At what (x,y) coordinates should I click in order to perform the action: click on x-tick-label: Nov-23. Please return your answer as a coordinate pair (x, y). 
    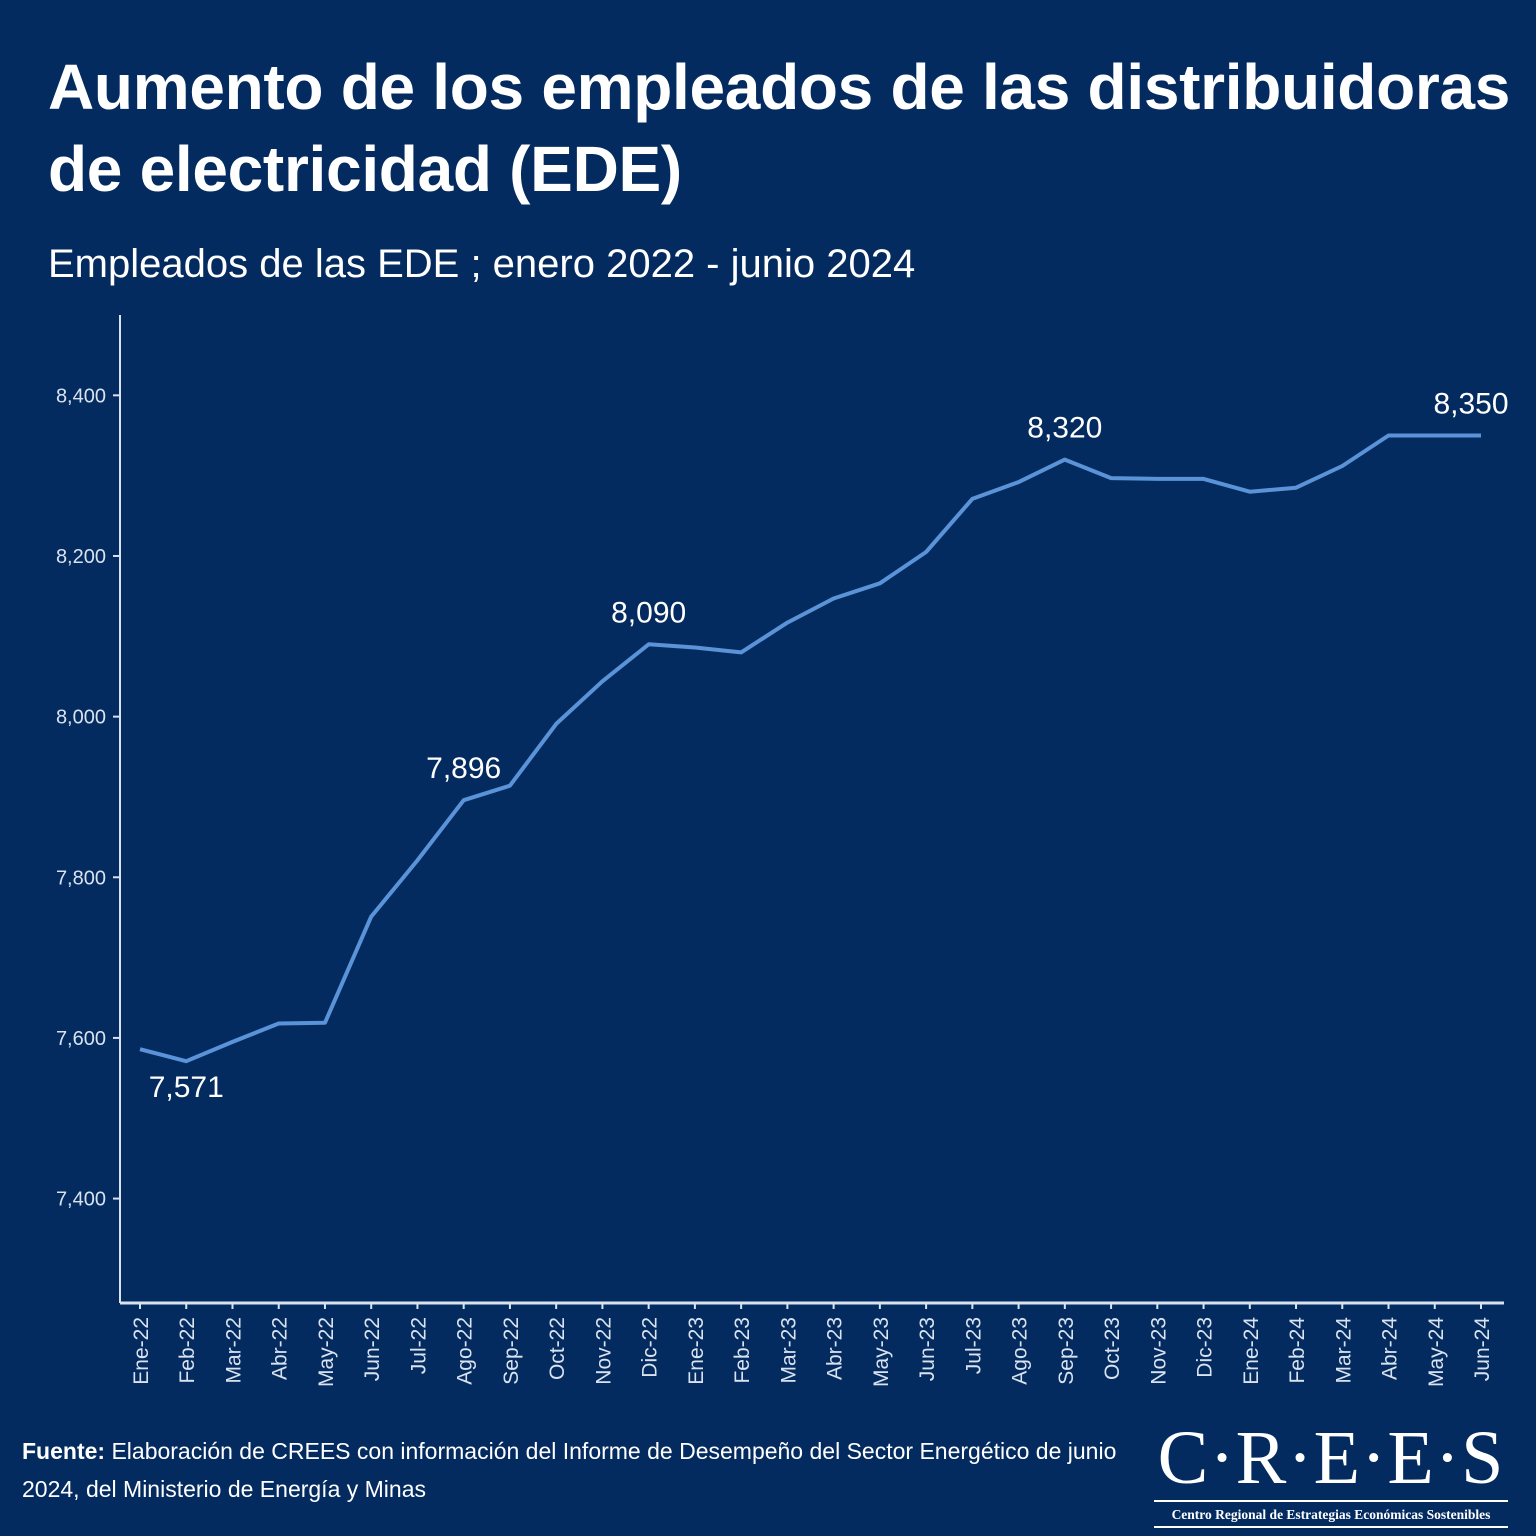
    Looking at the image, I should click on (1158, 1351).